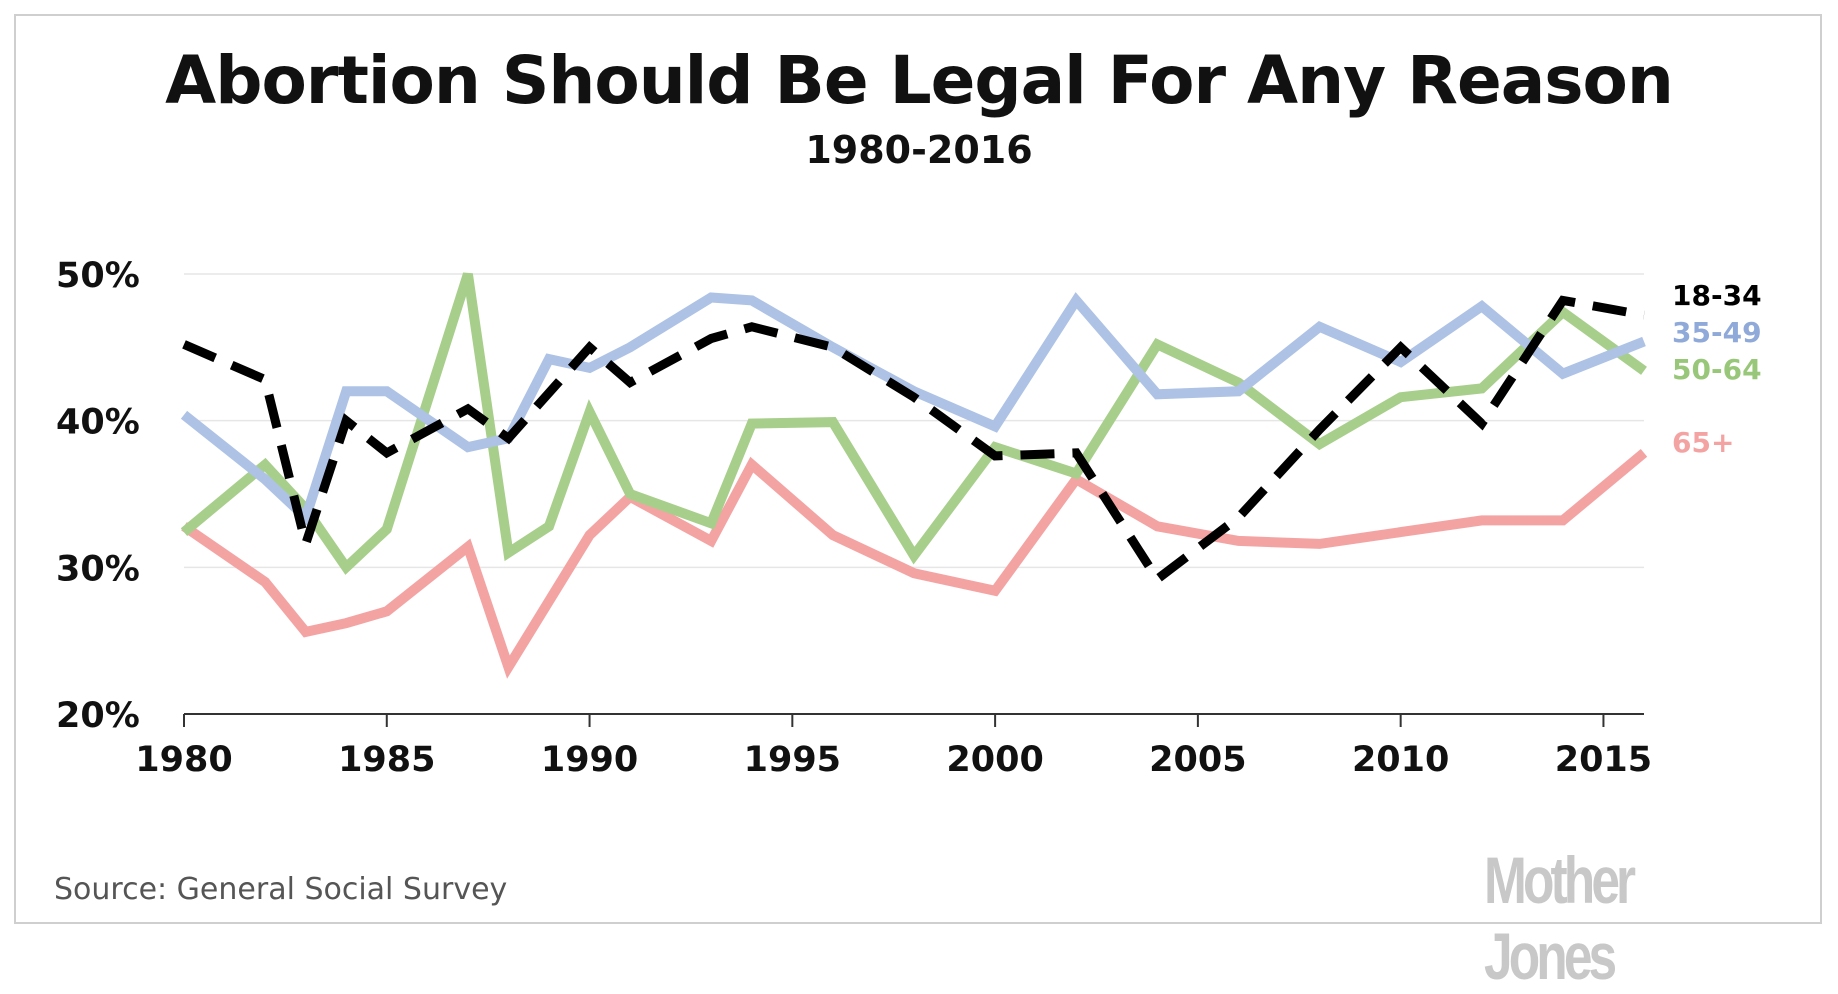  I want to click on x-tick-label-2010: 2010, so click(1400, 760).